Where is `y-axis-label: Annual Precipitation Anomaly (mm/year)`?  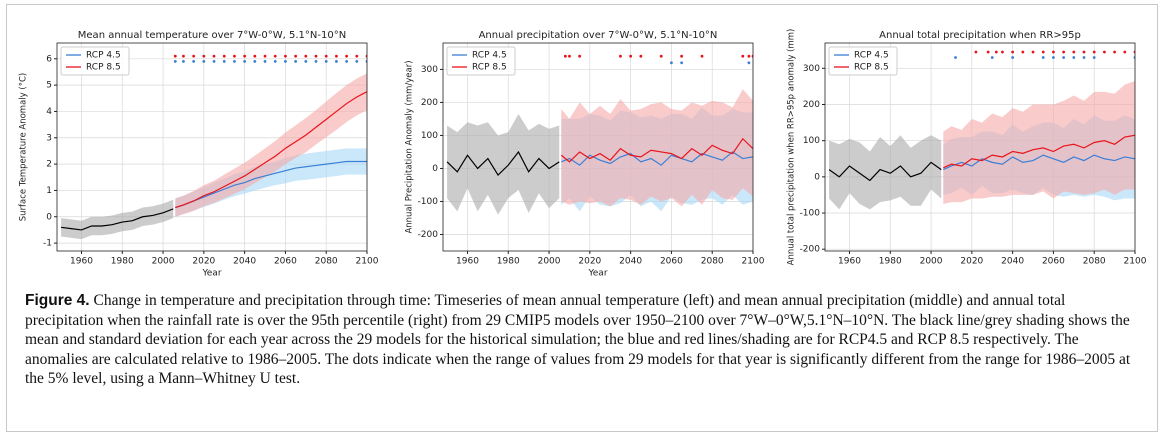 y-axis-label: Annual Precipitation Anomaly (mm/year) is located at coordinates (410, 146).